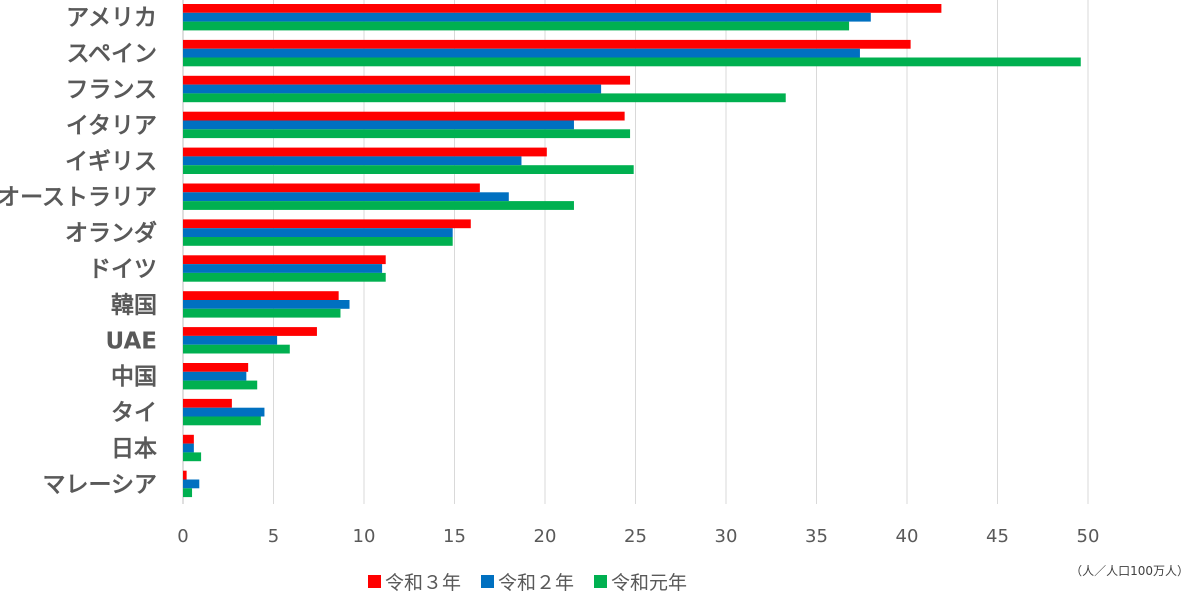 The image size is (1203, 604). I want to click on legend-label: 令和元年, so click(649, 583).